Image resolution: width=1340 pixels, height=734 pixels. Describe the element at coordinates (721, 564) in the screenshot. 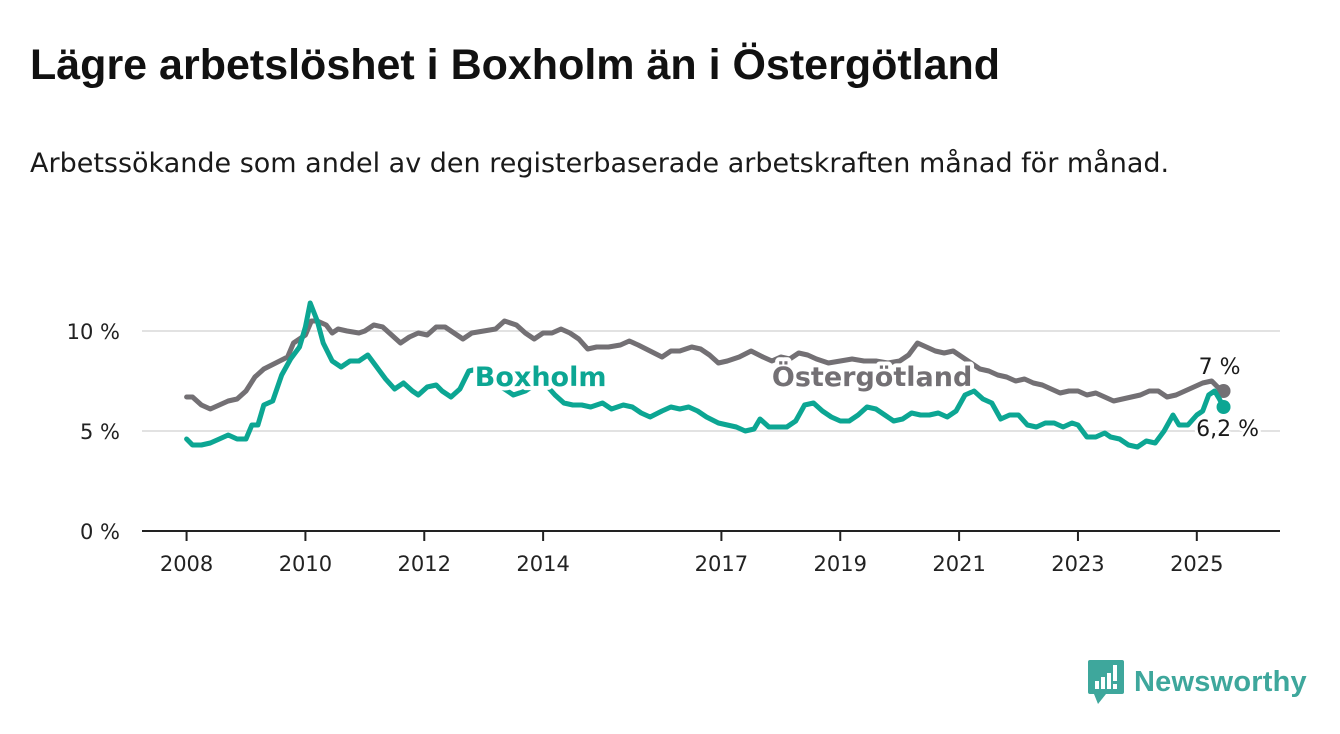

I see `x-tick-label: 2017` at that location.